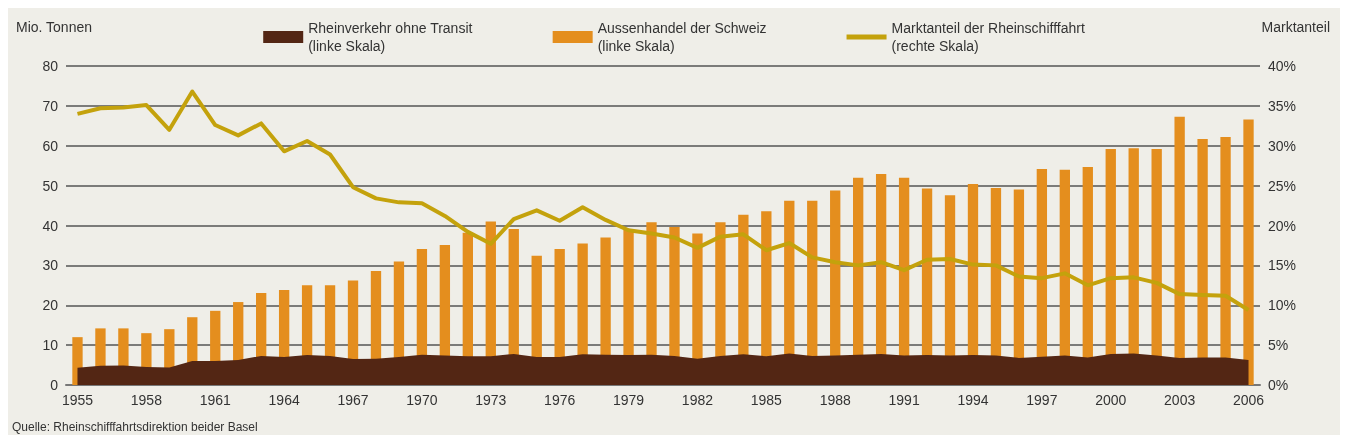 This screenshot has width=1348, height=443. Describe the element at coordinates (1282, 105) in the screenshot. I see `y2-tick-label: 35%` at that location.